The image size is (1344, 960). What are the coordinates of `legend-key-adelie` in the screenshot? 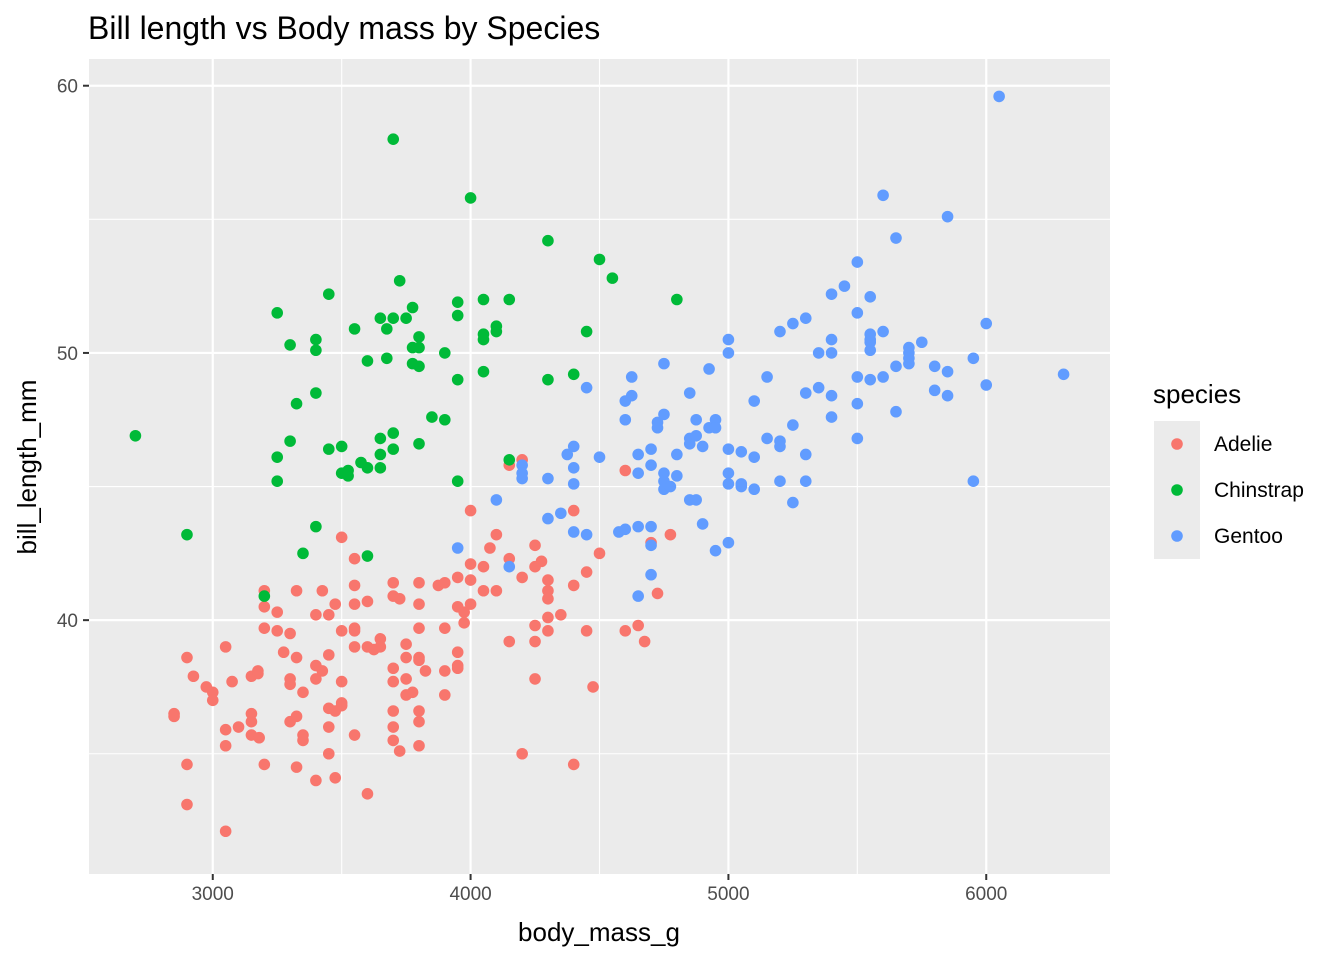 It's located at (1177, 444).